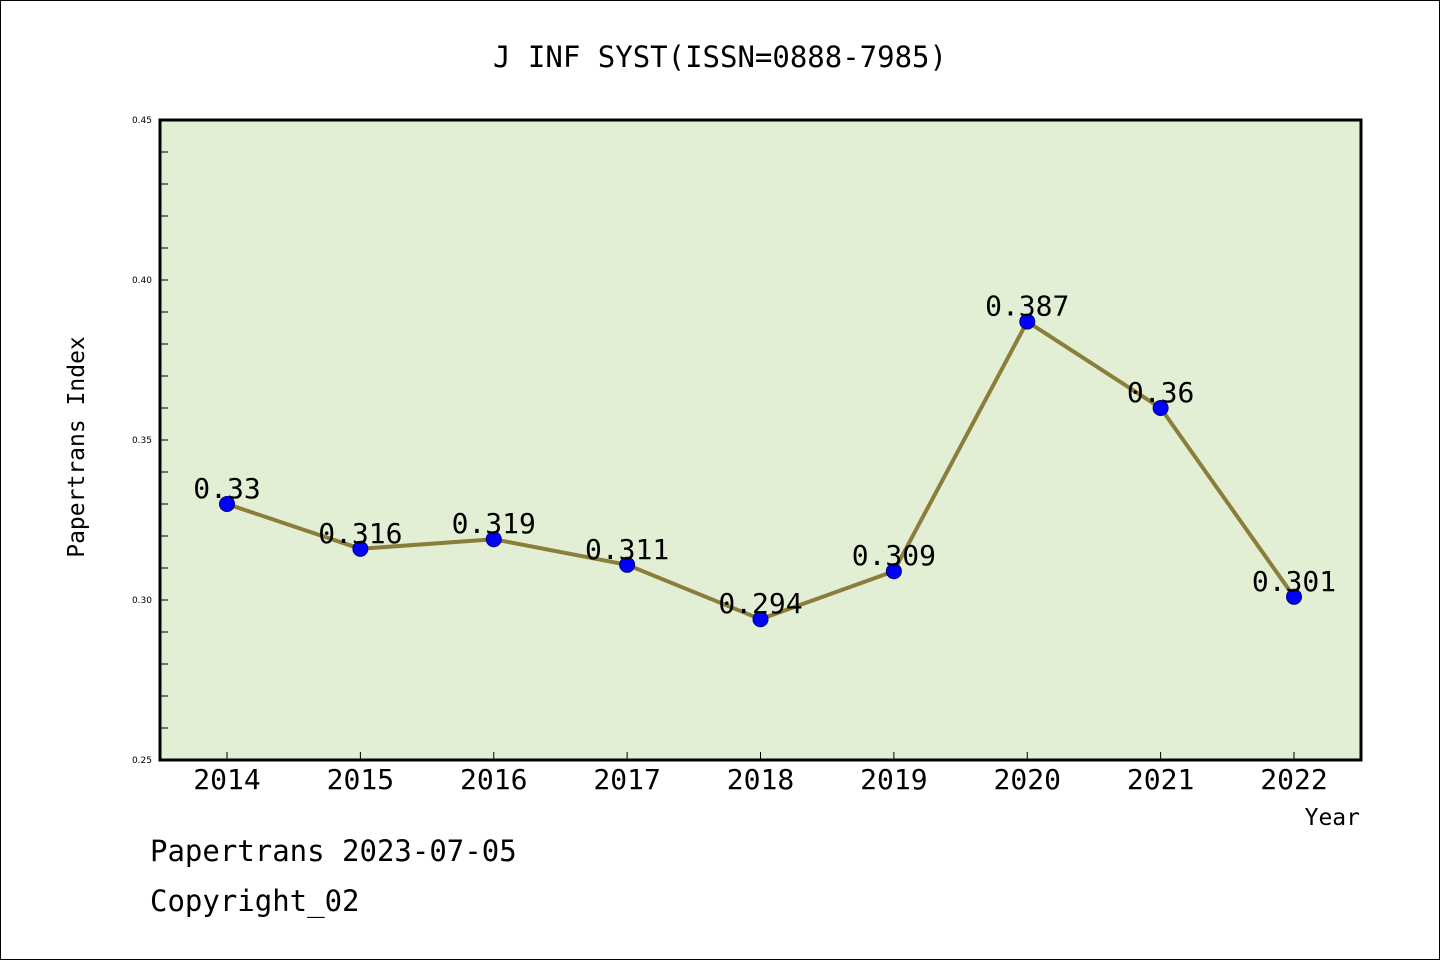 This screenshot has height=960, width=1440. What do you see at coordinates (142, 761) in the screenshot?
I see `y-tick-label: 0.25` at bounding box center [142, 761].